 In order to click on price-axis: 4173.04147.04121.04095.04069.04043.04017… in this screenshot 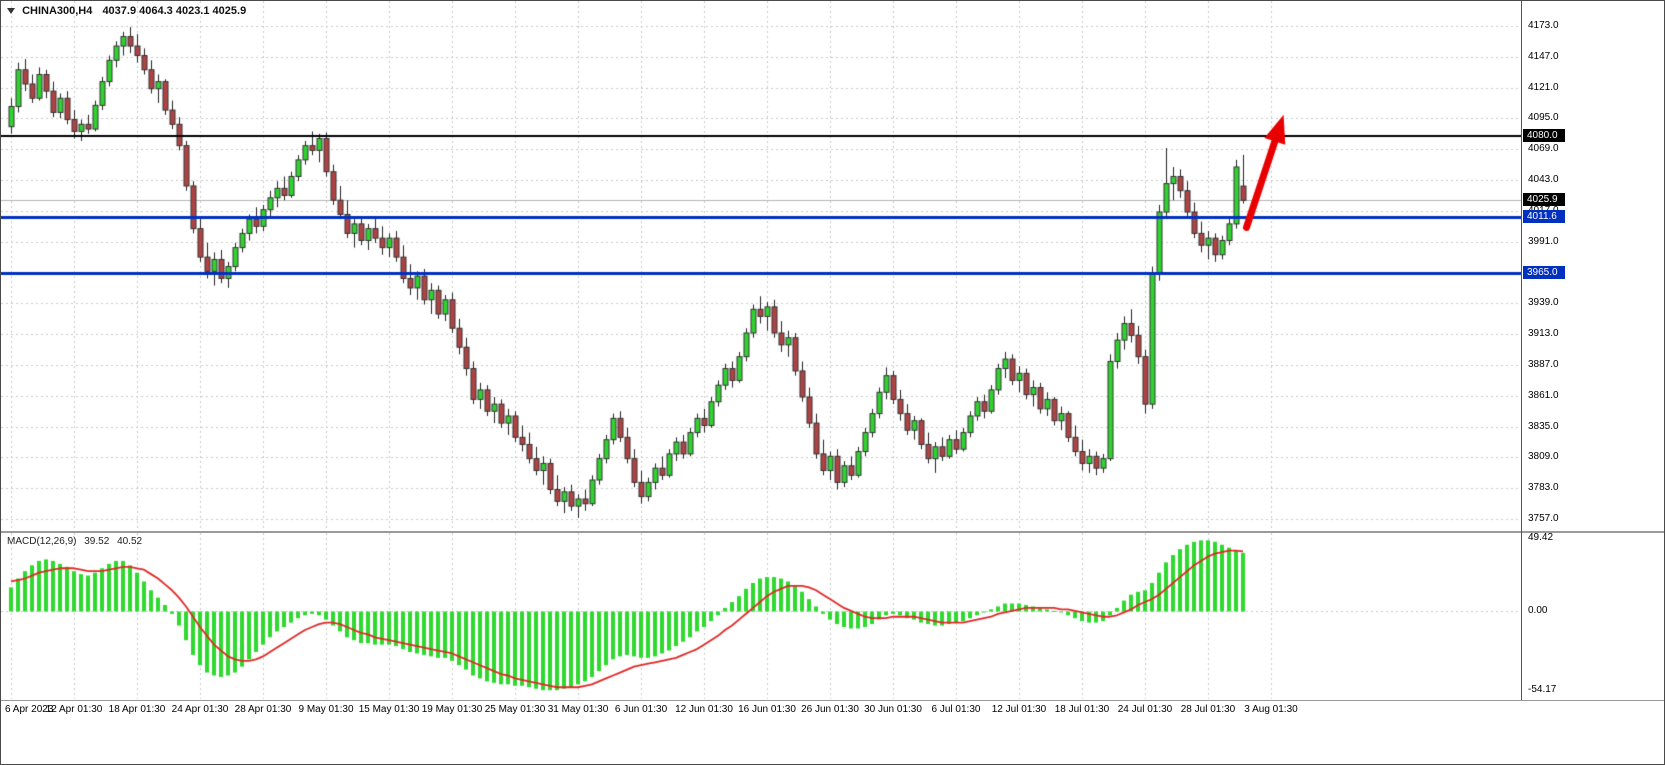, I will do `click(1562, 382)`.